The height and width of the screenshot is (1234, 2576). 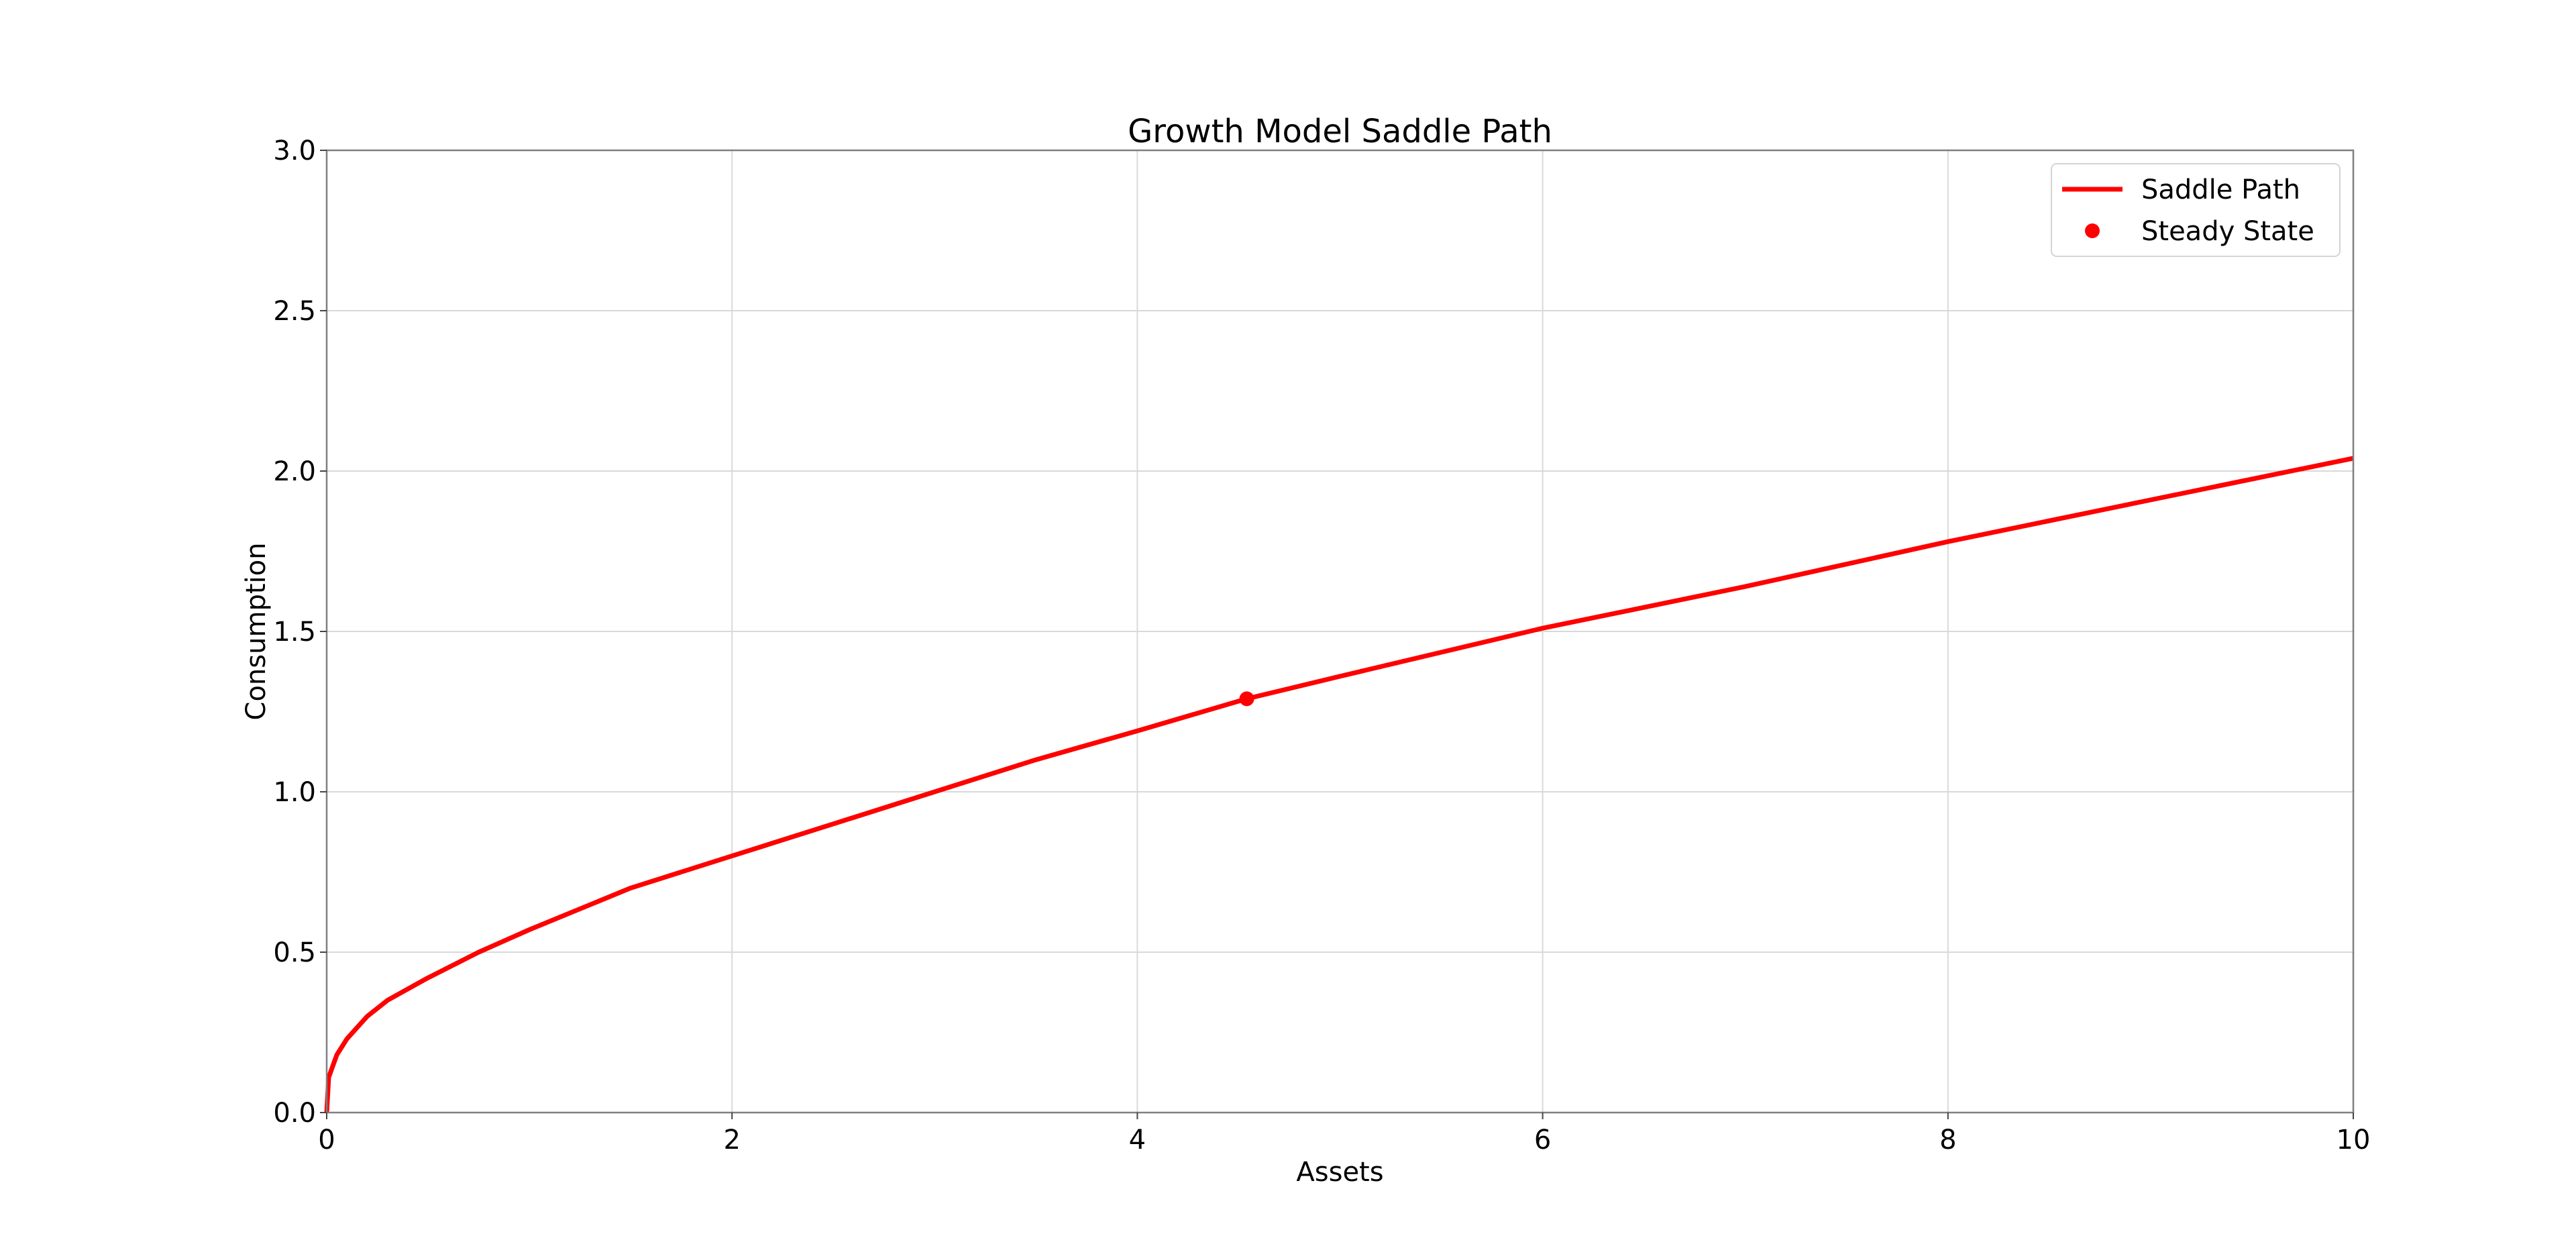 I want to click on legend-marker-swatch, so click(x=2092, y=230).